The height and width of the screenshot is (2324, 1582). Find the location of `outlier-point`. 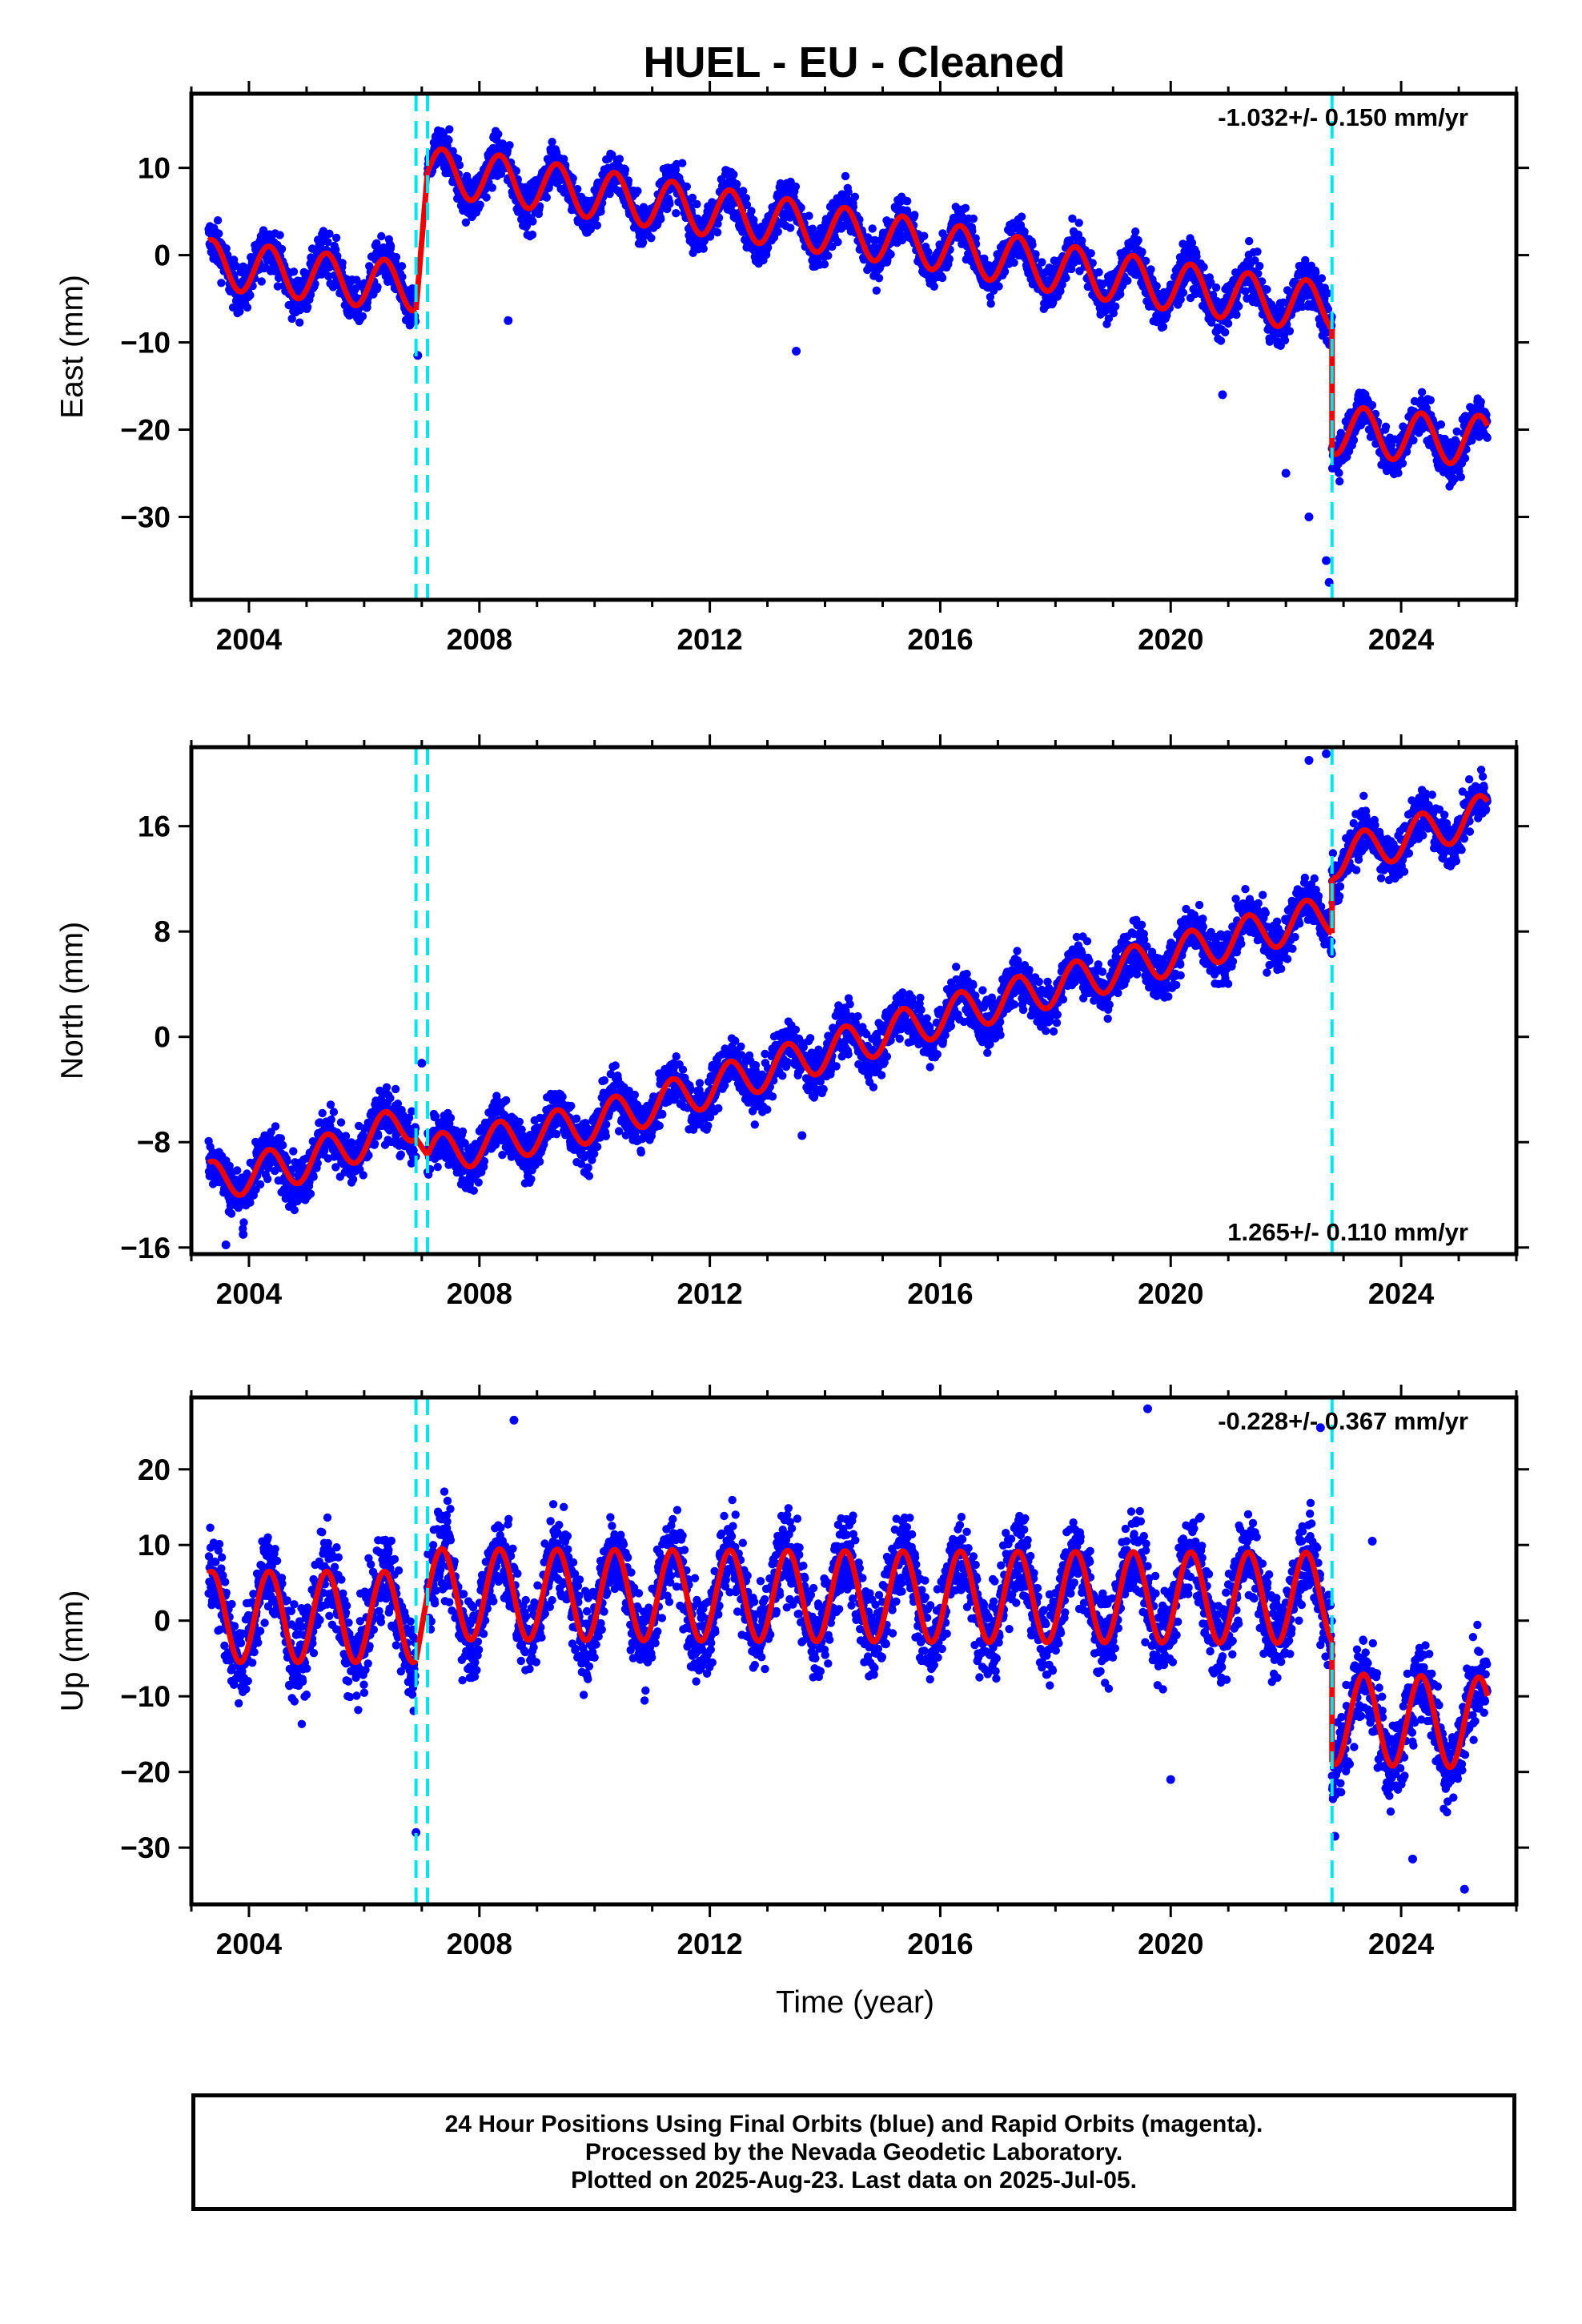

outlier-point is located at coordinates (1309, 516).